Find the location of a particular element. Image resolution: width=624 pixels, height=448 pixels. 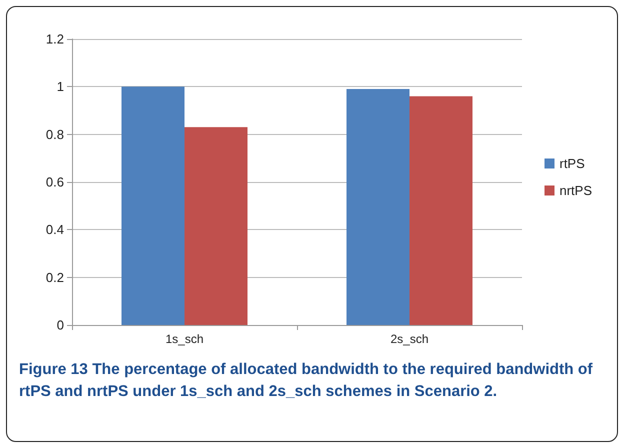

y-tick-label: 0.8 is located at coordinates (55, 134).